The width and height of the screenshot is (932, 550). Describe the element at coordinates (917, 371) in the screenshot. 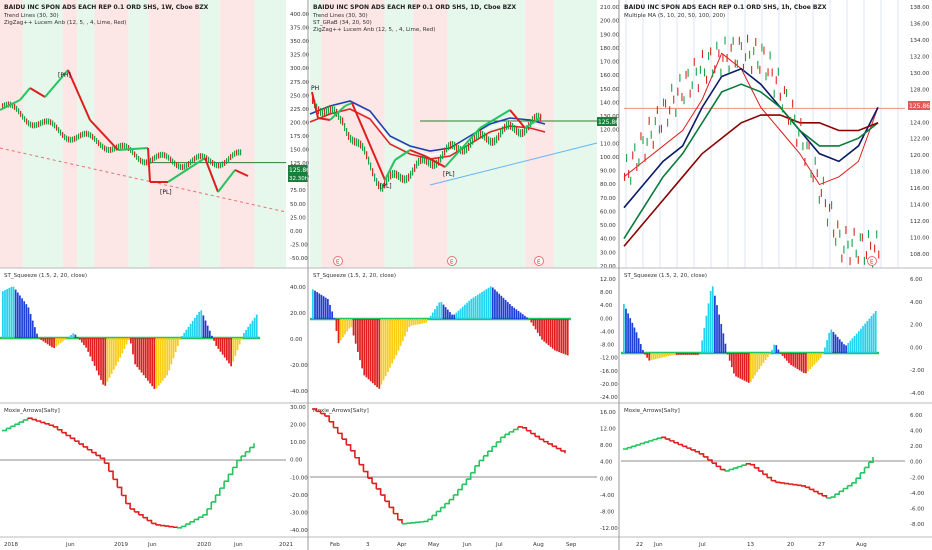

I see `subpanel-axis-tick: -2.00` at that location.